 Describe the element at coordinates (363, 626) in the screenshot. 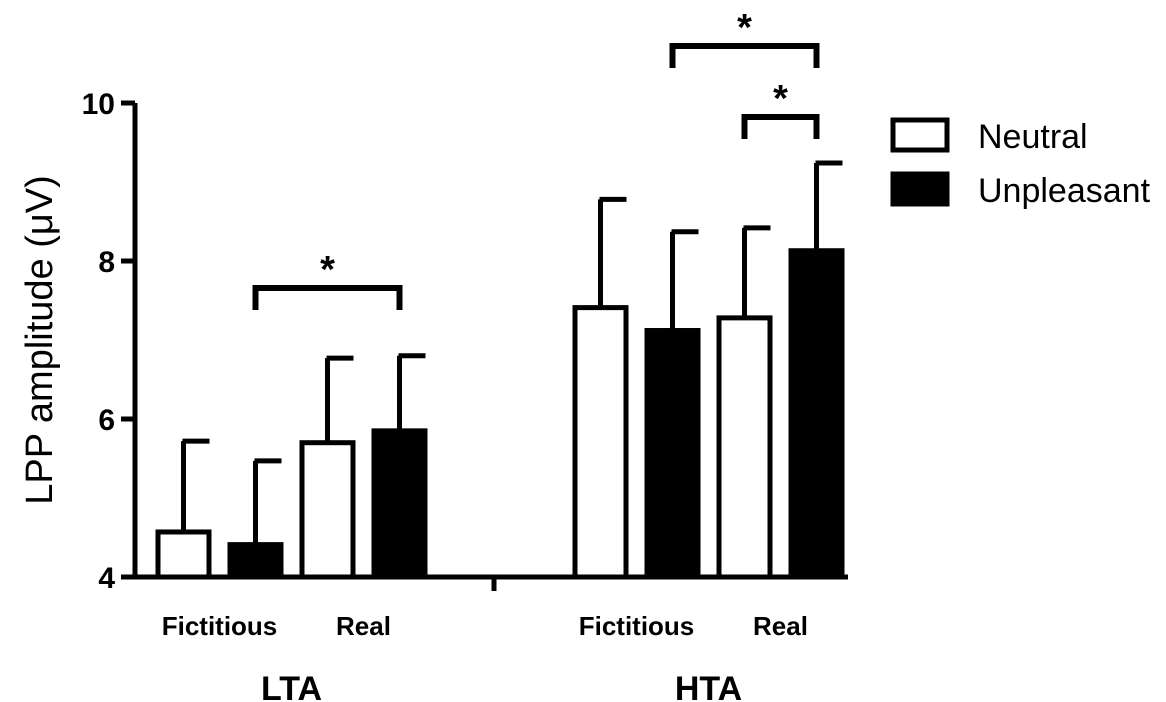

I see `condition-label-lta-real: Real` at that location.